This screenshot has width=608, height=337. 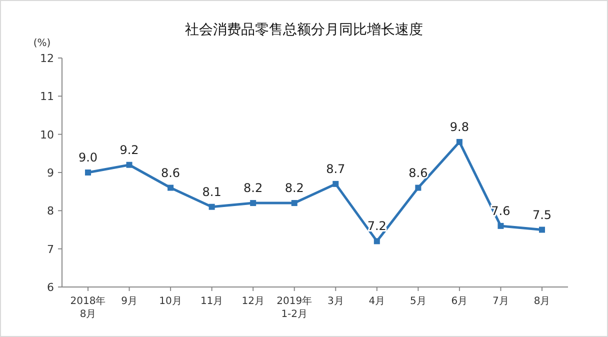 What do you see at coordinates (212, 301) in the screenshot?
I see `x-tick-label: 11月` at bounding box center [212, 301].